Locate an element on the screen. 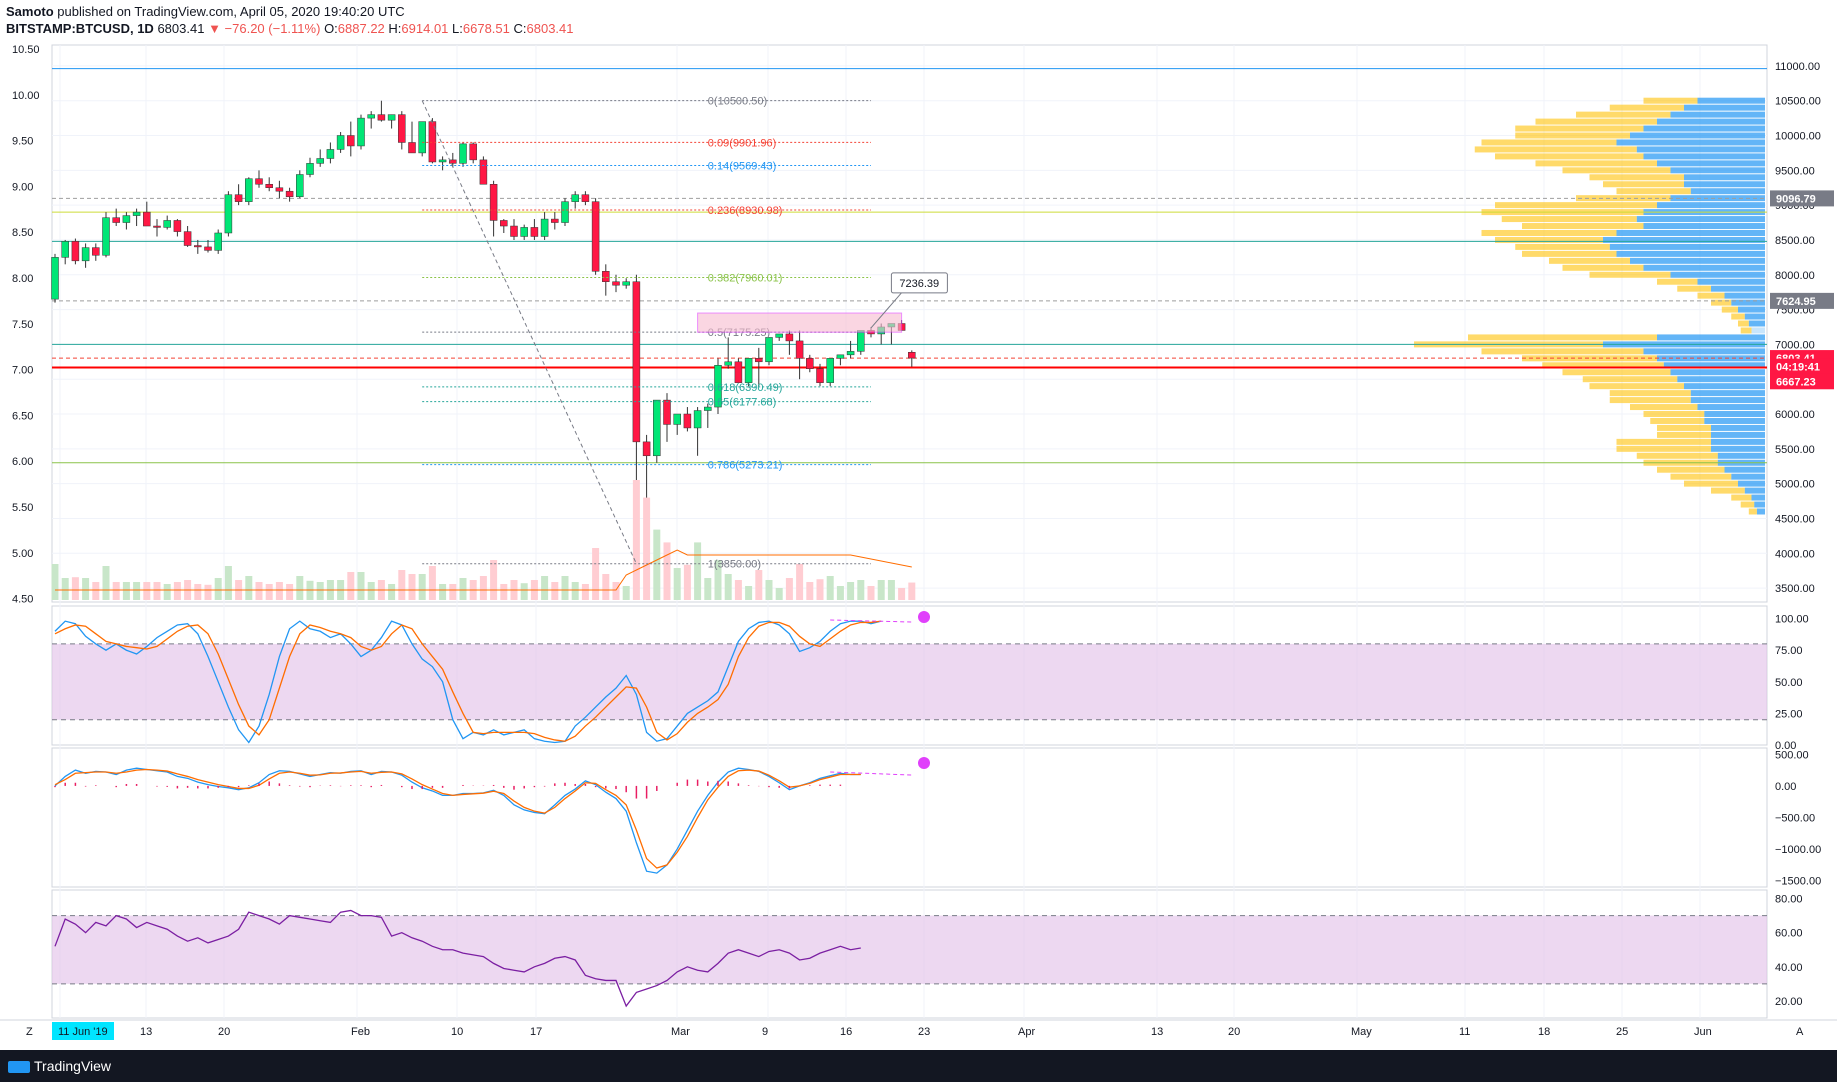  indicator-axis-label: 80.00 is located at coordinates (1789, 900).